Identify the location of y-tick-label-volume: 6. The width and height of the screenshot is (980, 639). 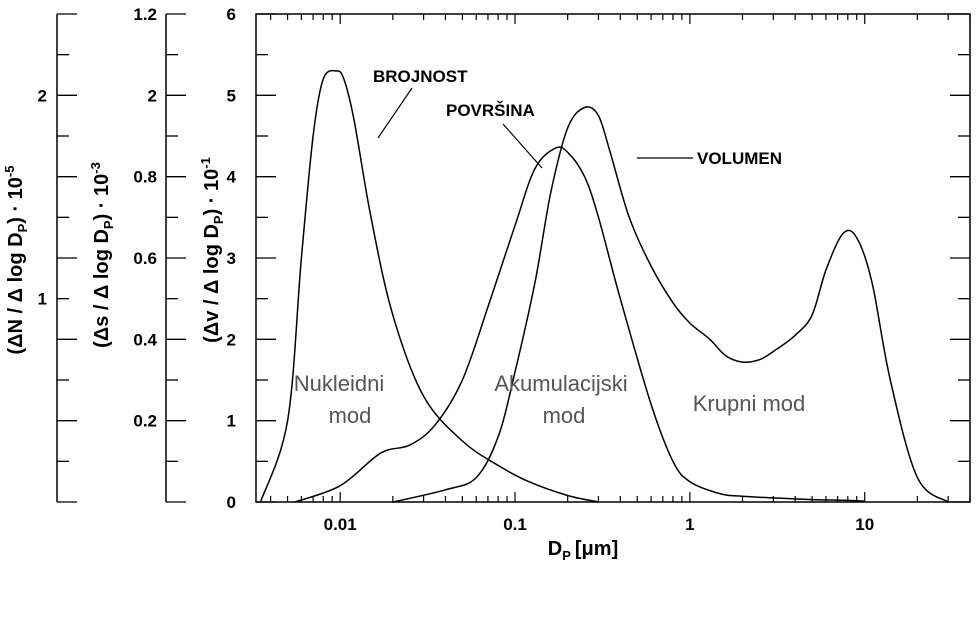
(231, 14).